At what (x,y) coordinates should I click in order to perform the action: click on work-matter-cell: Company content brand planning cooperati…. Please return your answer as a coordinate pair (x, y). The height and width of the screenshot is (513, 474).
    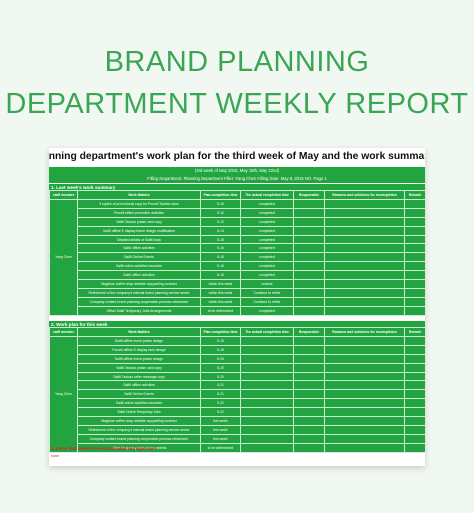
    Looking at the image, I should click on (139, 301).